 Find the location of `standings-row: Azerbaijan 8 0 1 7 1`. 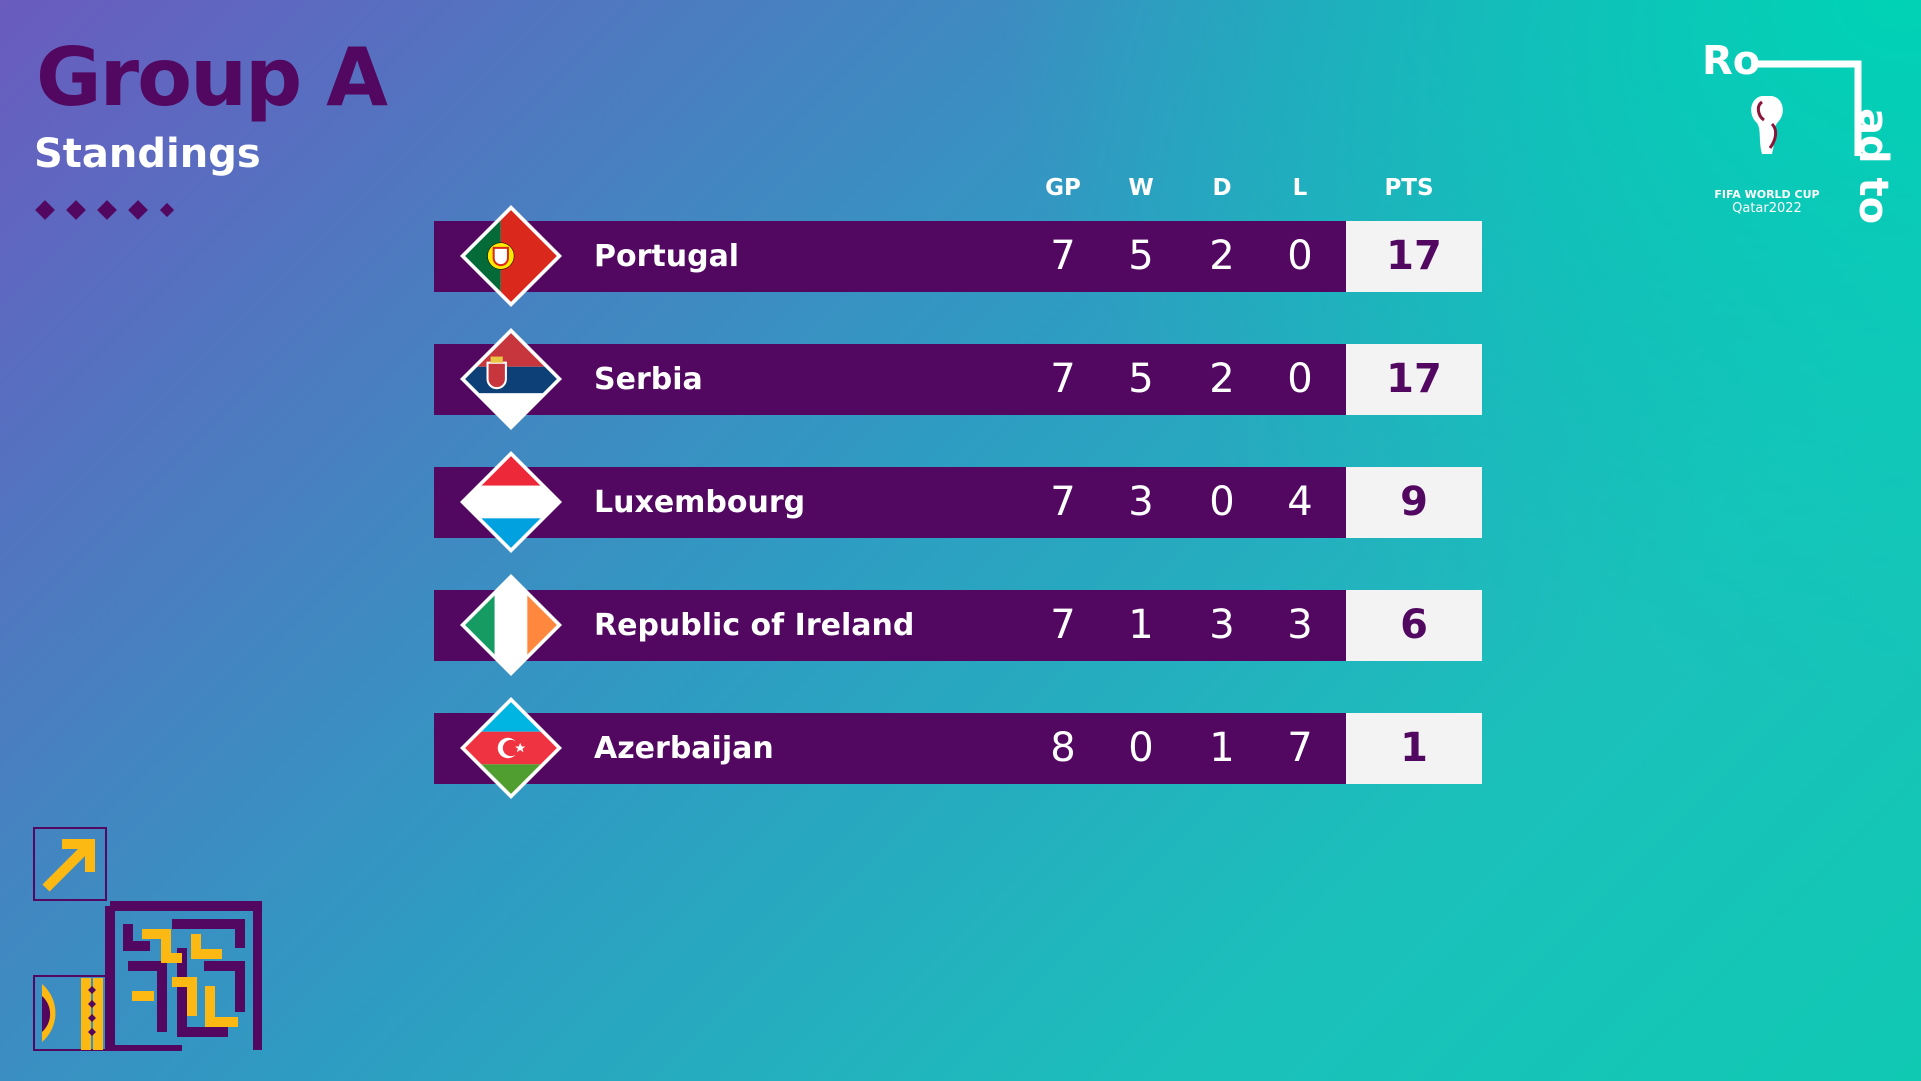

standings-row: Azerbaijan 8 0 1 7 1 is located at coordinates (958, 748).